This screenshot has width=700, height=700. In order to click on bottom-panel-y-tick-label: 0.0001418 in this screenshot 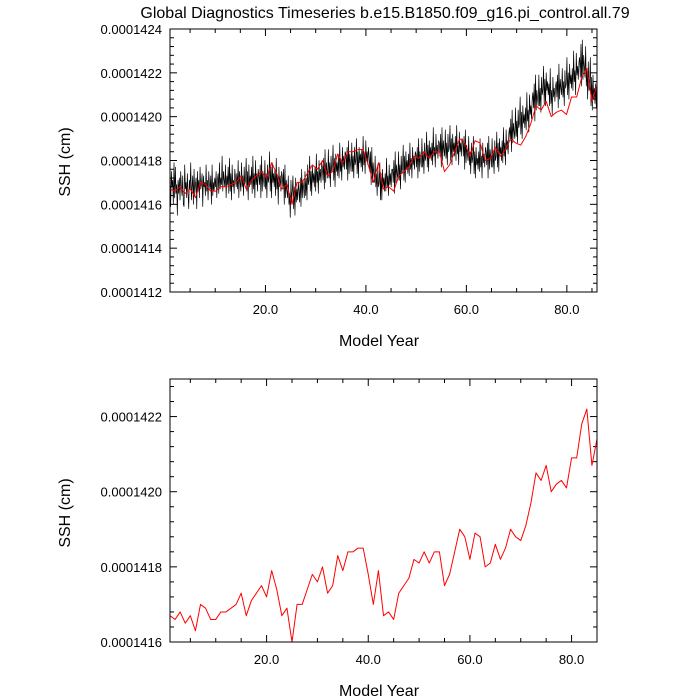, I will do `click(131, 567)`.